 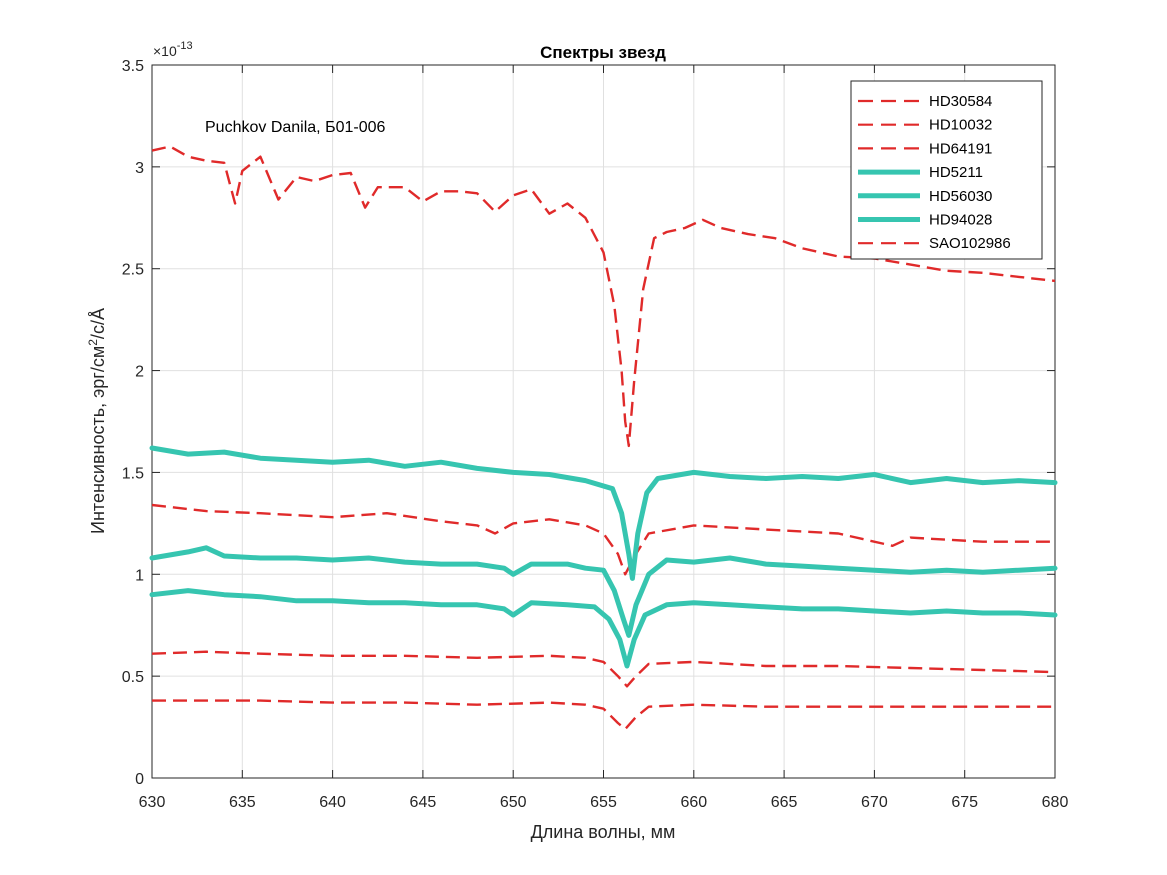 What do you see at coordinates (603, 669) in the screenshot?
I see `series-line-hd30584` at bounding box center [603, 669].